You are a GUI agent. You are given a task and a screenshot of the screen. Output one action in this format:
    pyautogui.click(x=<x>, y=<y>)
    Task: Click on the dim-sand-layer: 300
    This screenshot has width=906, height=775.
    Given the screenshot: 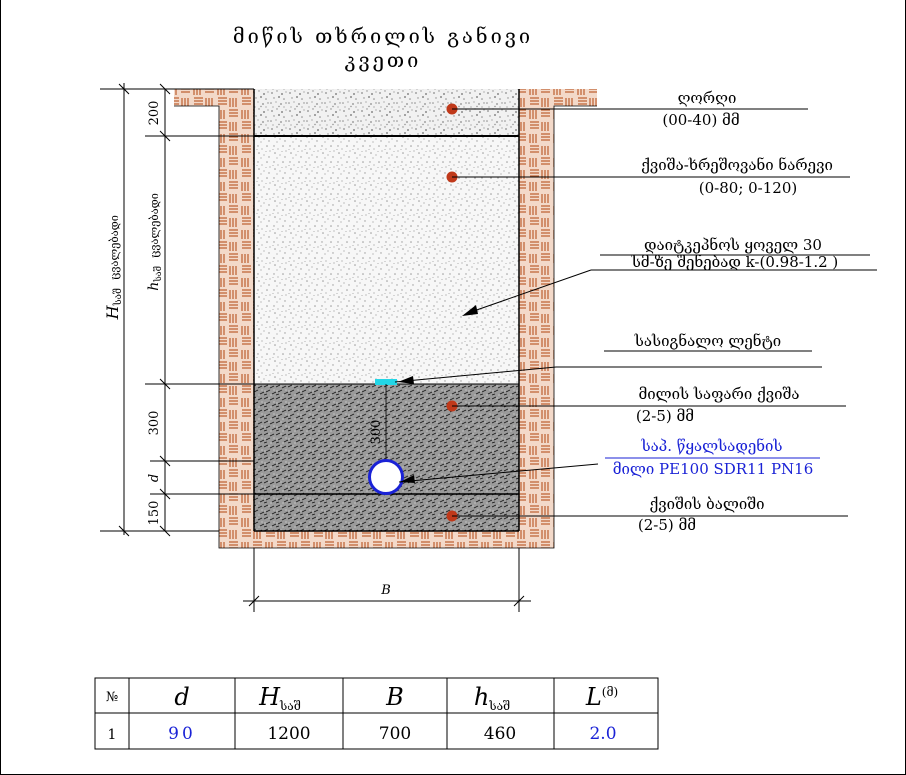 What is the action you would take?
    pyautogui.click(x=154, y=423)
    